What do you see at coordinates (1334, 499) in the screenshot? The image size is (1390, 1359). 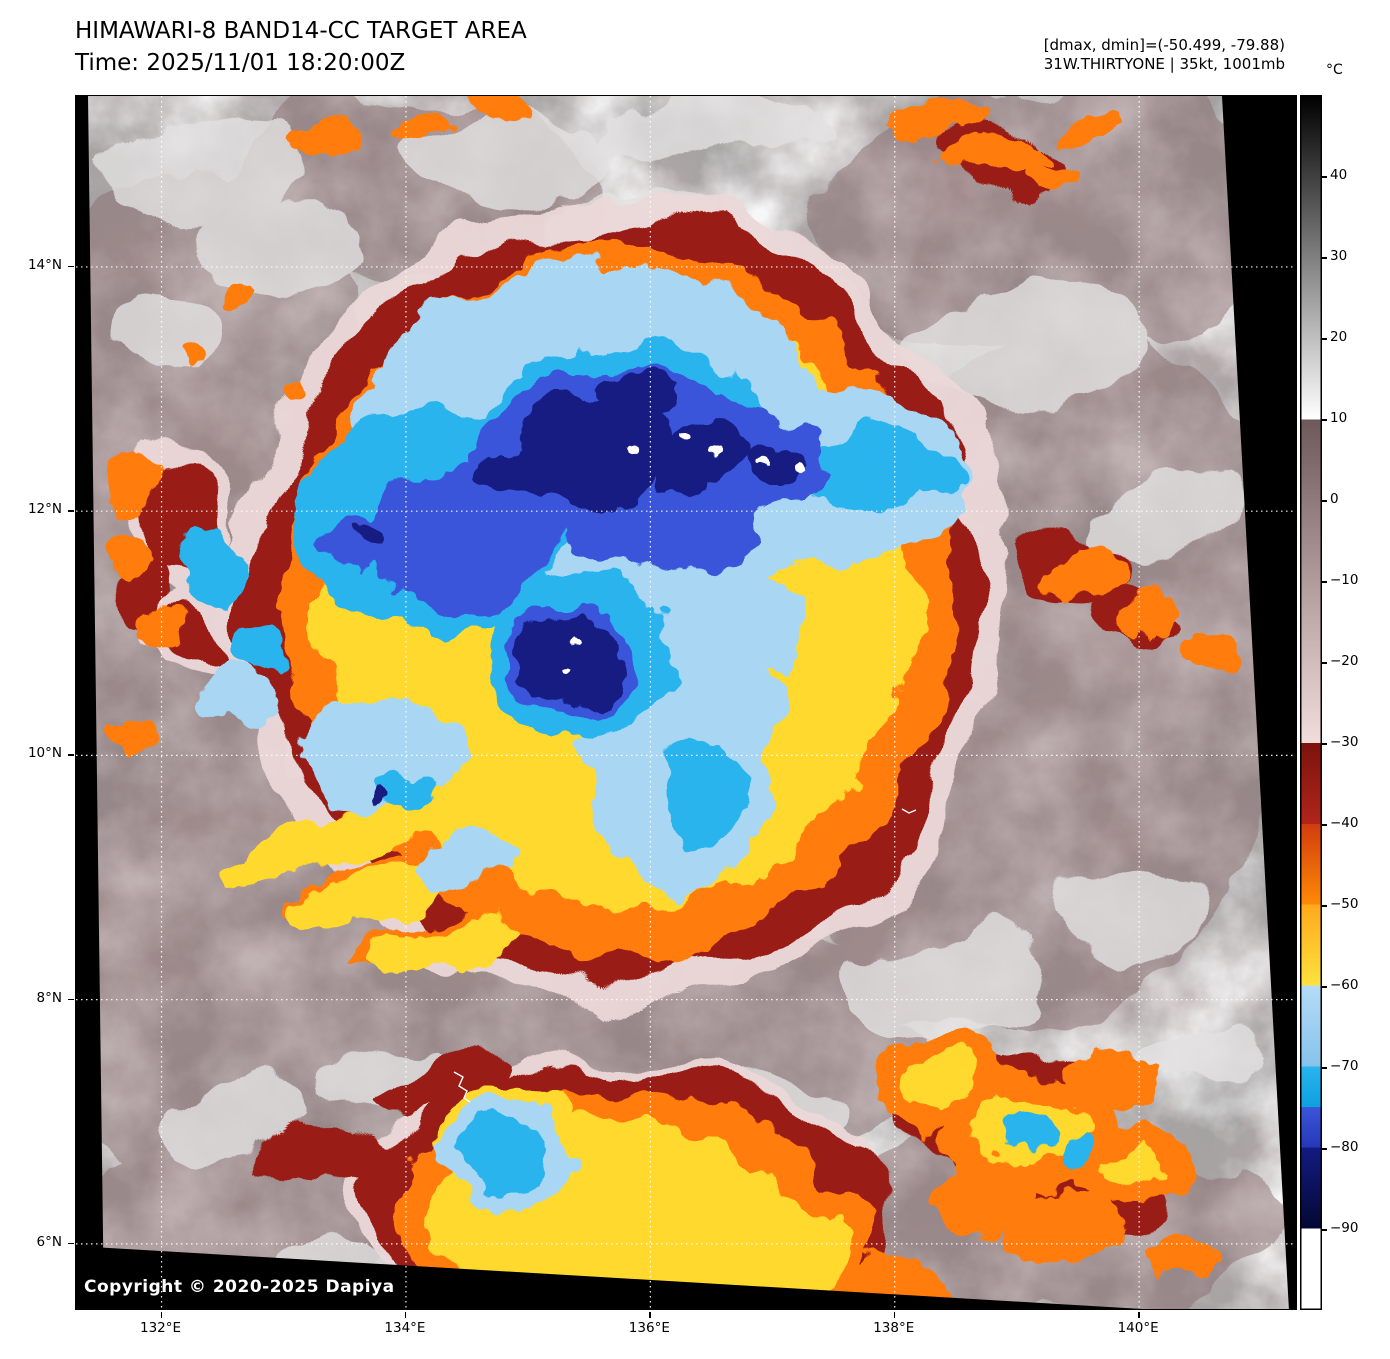 I see `colorbar-tick-label: 0` at bounding box center [1334, 499].